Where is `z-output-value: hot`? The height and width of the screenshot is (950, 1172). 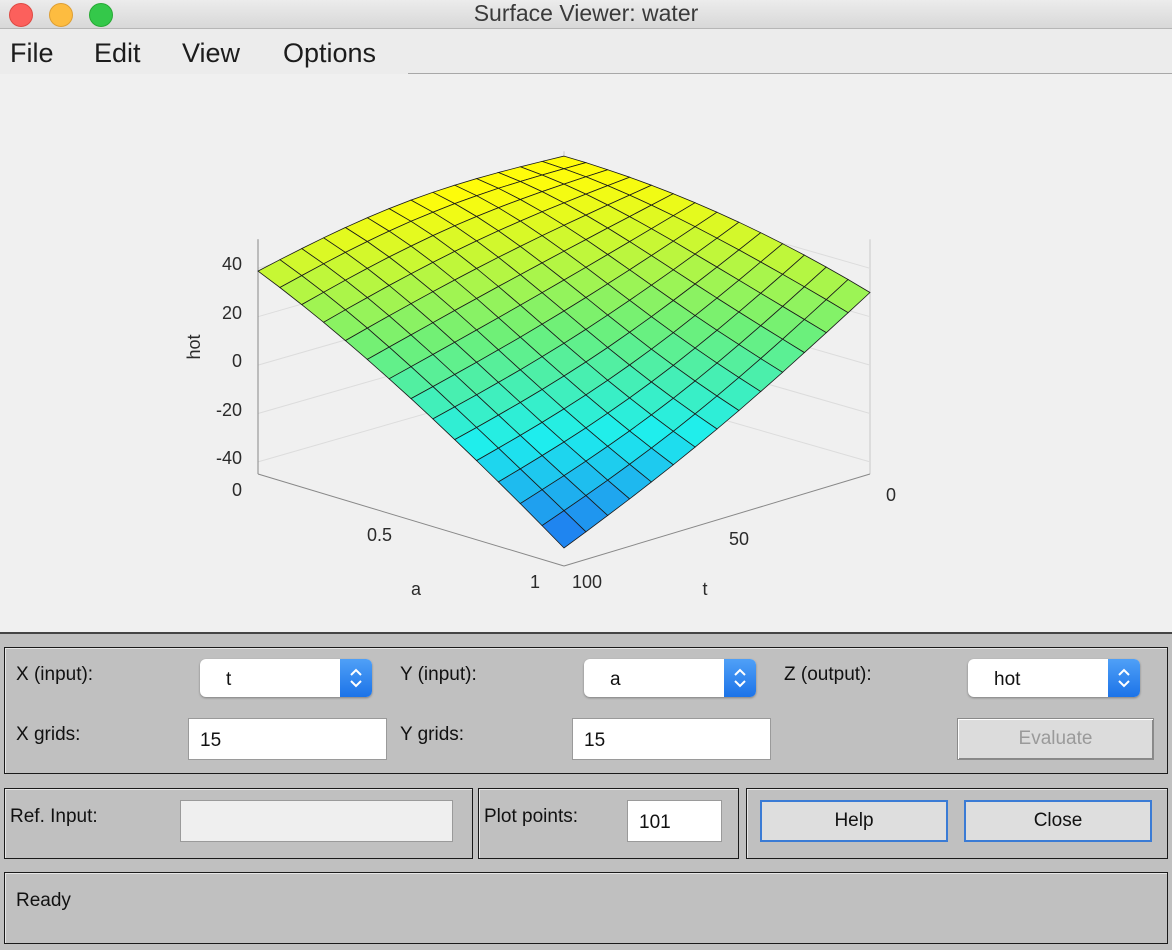 z-output-value: hot is located at coordinates (1007, 679).